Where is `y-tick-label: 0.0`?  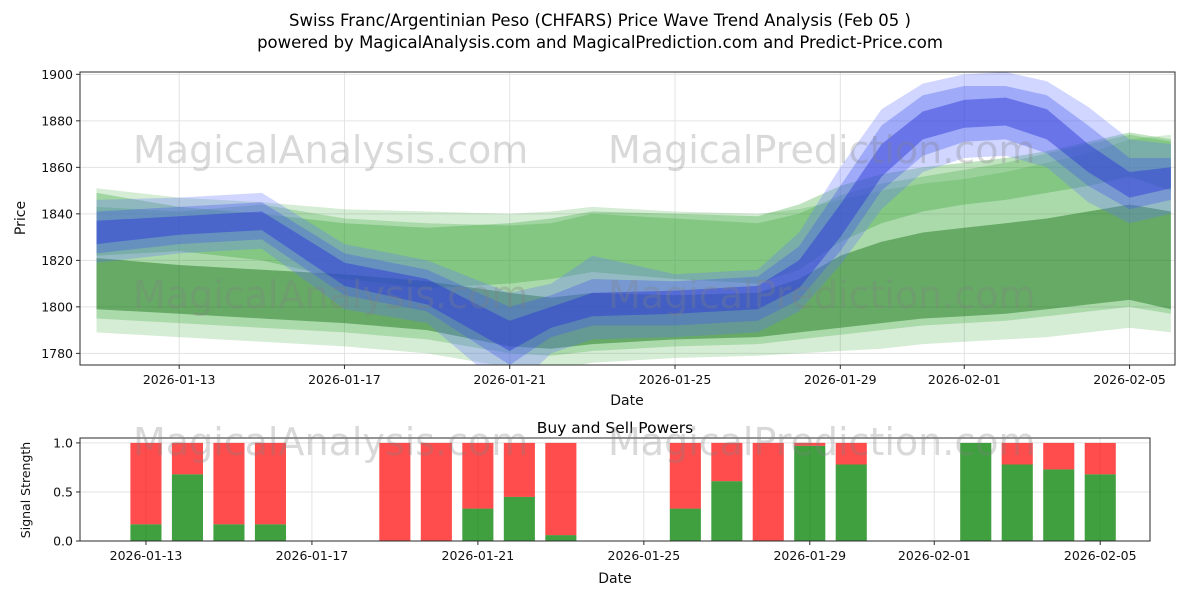 y-tick-label: 0.0 is located at coordinates (63, 541).